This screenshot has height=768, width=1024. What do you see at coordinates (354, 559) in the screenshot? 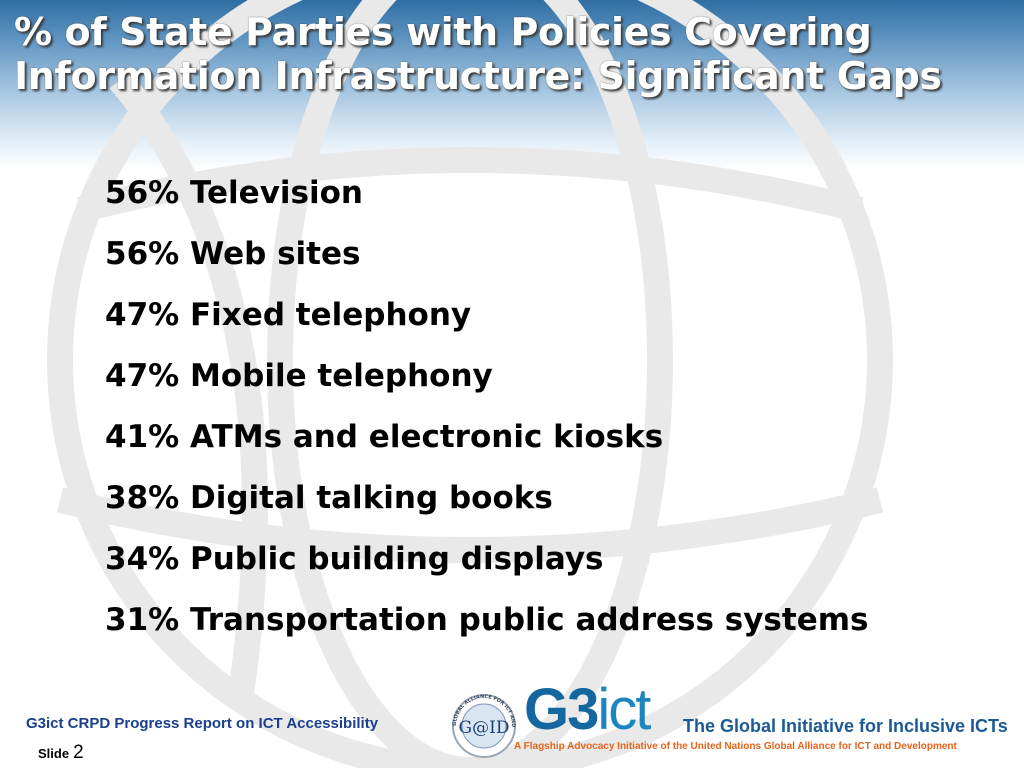
I see `list-item: 34% Public building displays` at bounding box center [354, 559].